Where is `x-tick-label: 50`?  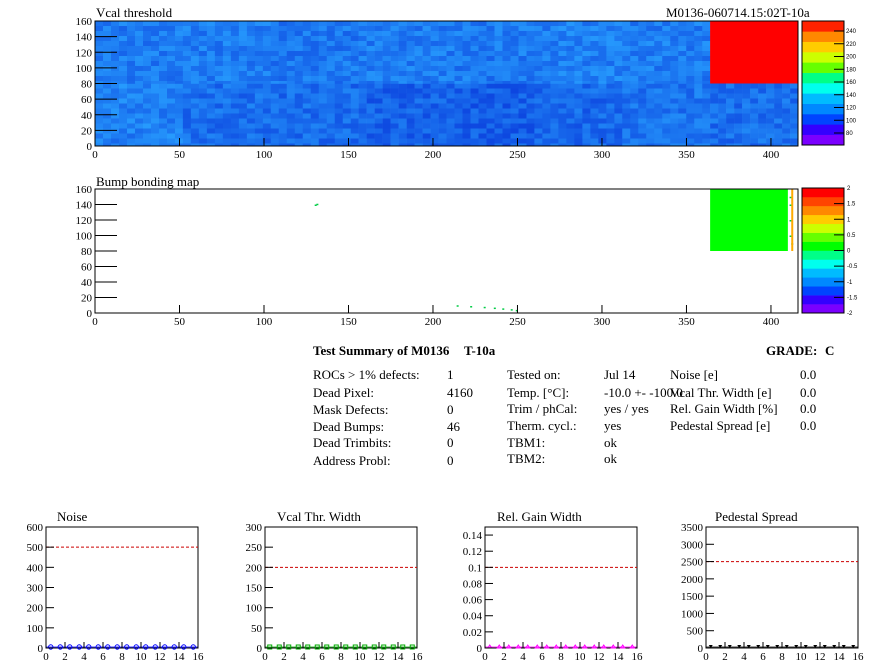
x-tick-label: 50 is located at coordinates (180, 322).